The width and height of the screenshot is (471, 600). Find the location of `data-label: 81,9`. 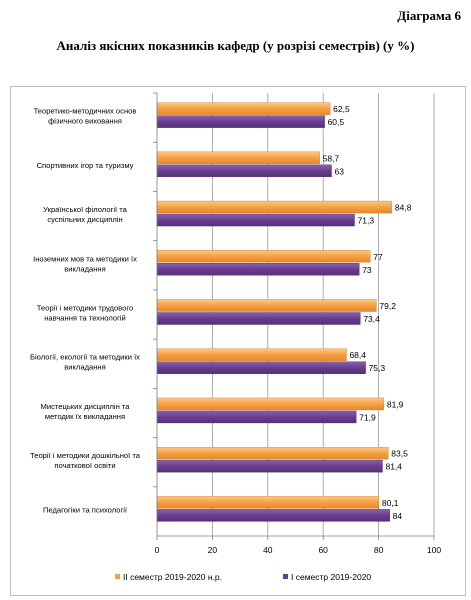

data-label: 81,9 is located at coordinates (395, 404).